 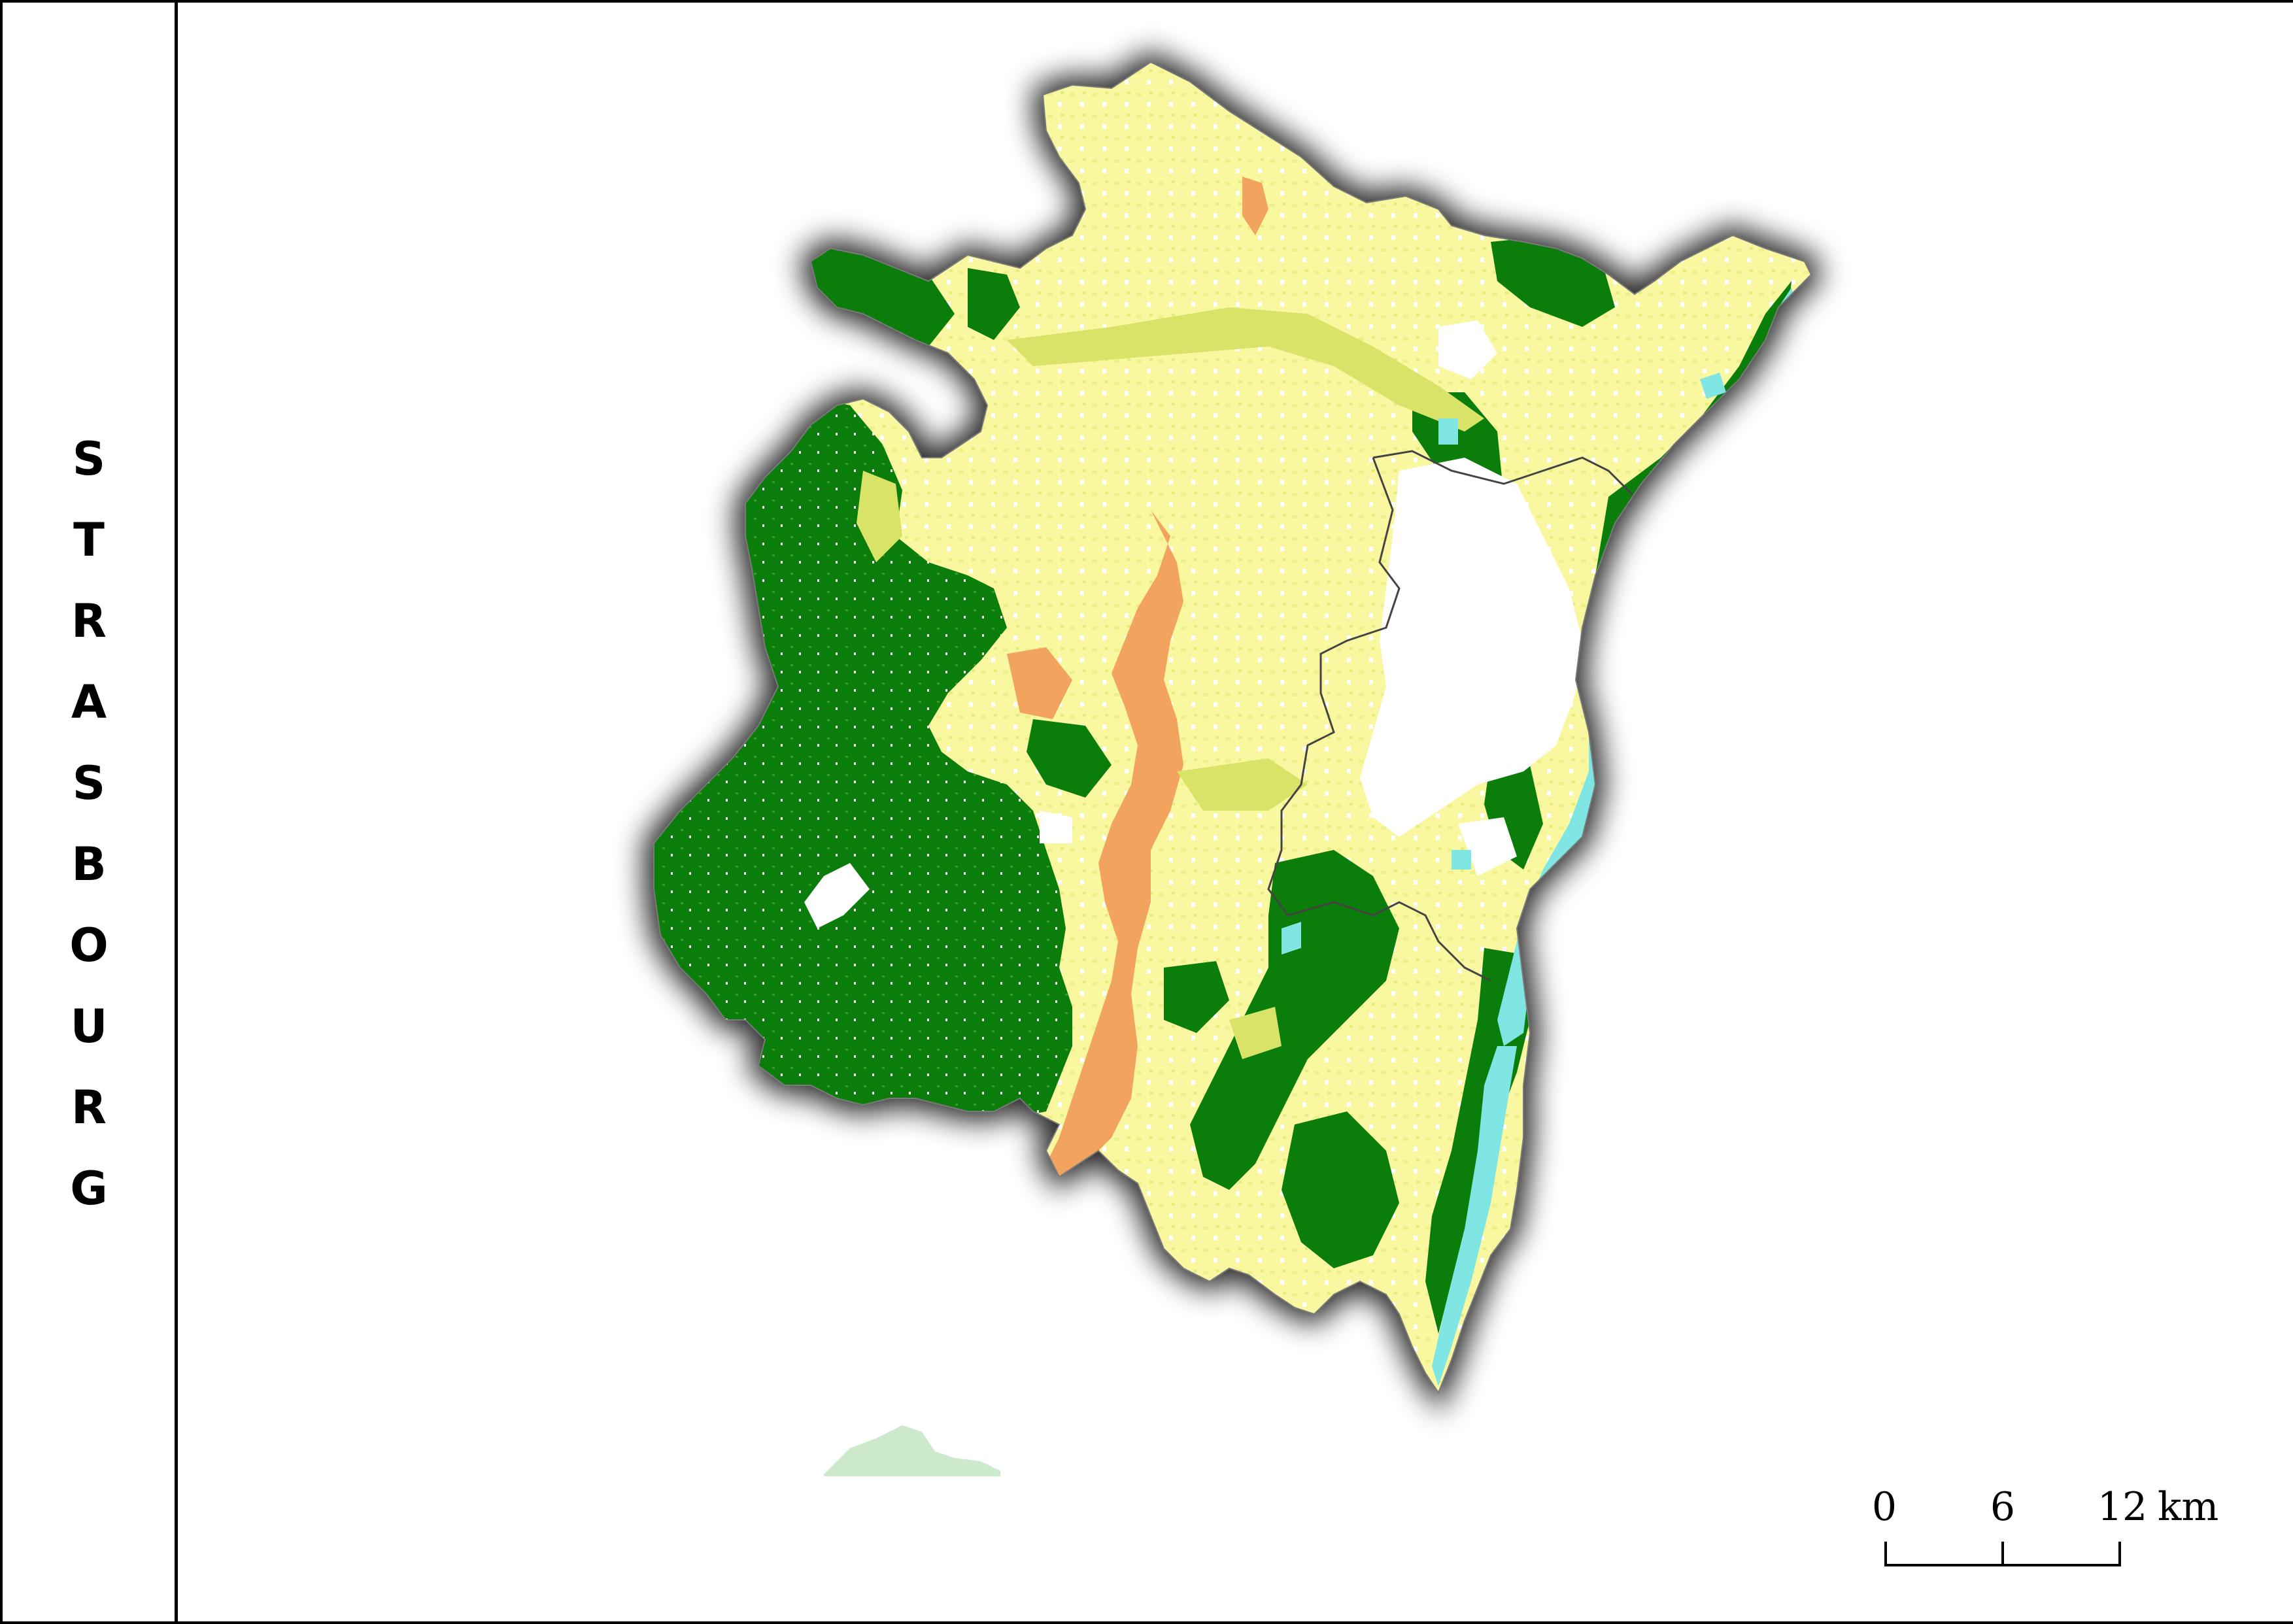 I want to click on grassland-south, so click(x=1255, y=1033).